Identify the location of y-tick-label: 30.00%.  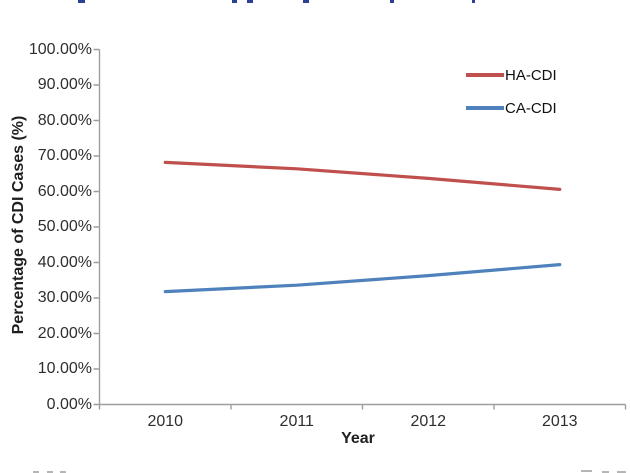
(64, 297).